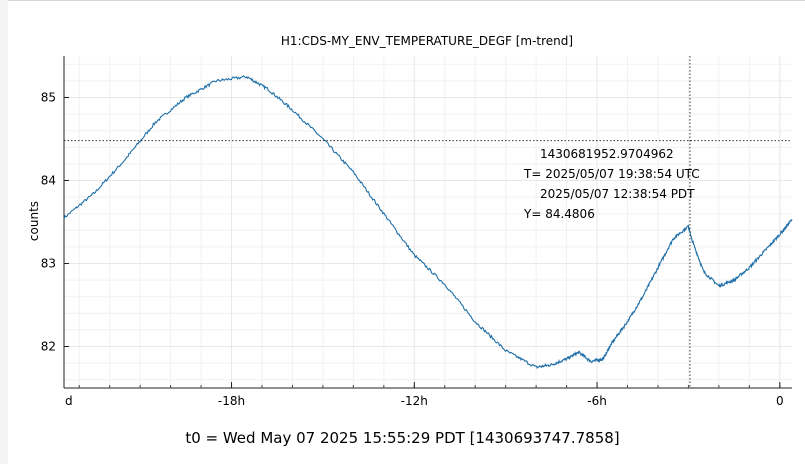 The height and width of the screenshot is (464, 805). I want to click on window-left-edge, so click(4, 232).